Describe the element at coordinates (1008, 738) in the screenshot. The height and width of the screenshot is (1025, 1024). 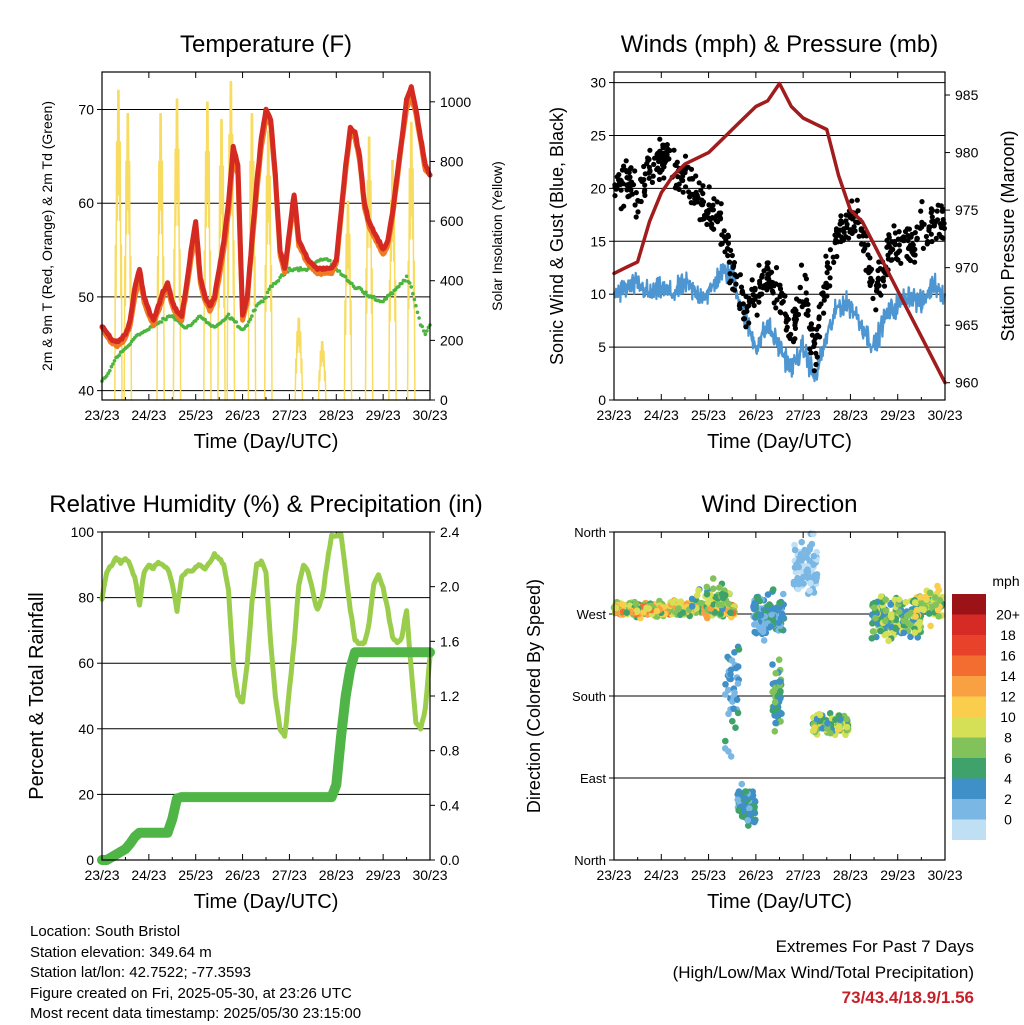
I see `colorbar-label: 8` at that location.